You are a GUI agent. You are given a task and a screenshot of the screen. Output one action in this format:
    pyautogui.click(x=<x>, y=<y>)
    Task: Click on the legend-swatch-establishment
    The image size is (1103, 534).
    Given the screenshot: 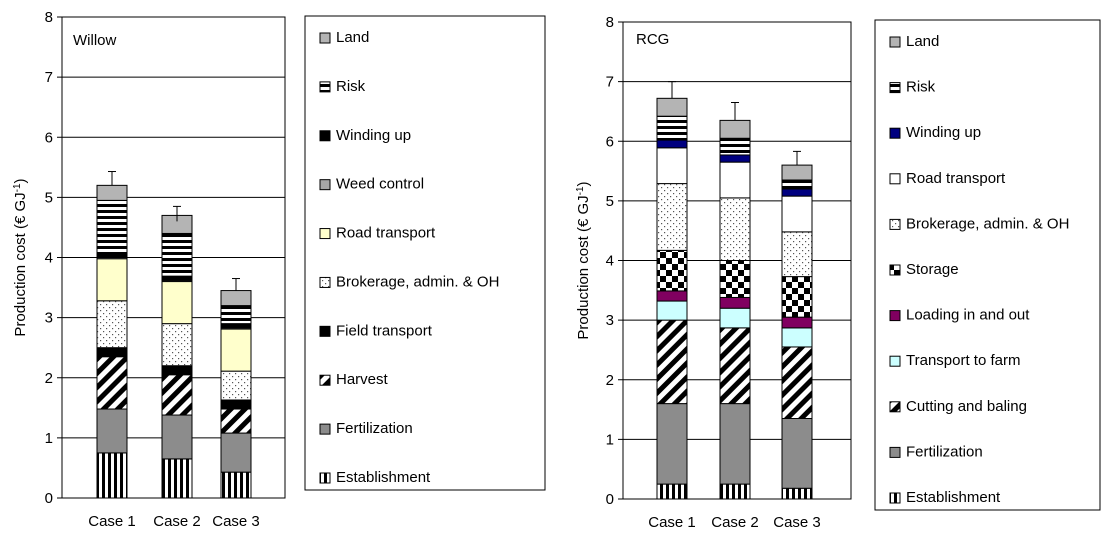 What is the action you would take?
    pyautogui.click(x=895, y=498)
    